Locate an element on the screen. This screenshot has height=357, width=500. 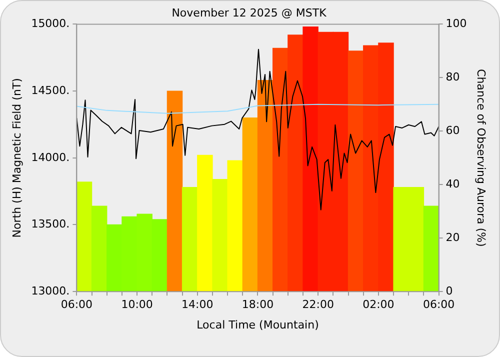
y-axis-title: North (H) Magnetic Field (nT) is located at coordinates (17, 158).